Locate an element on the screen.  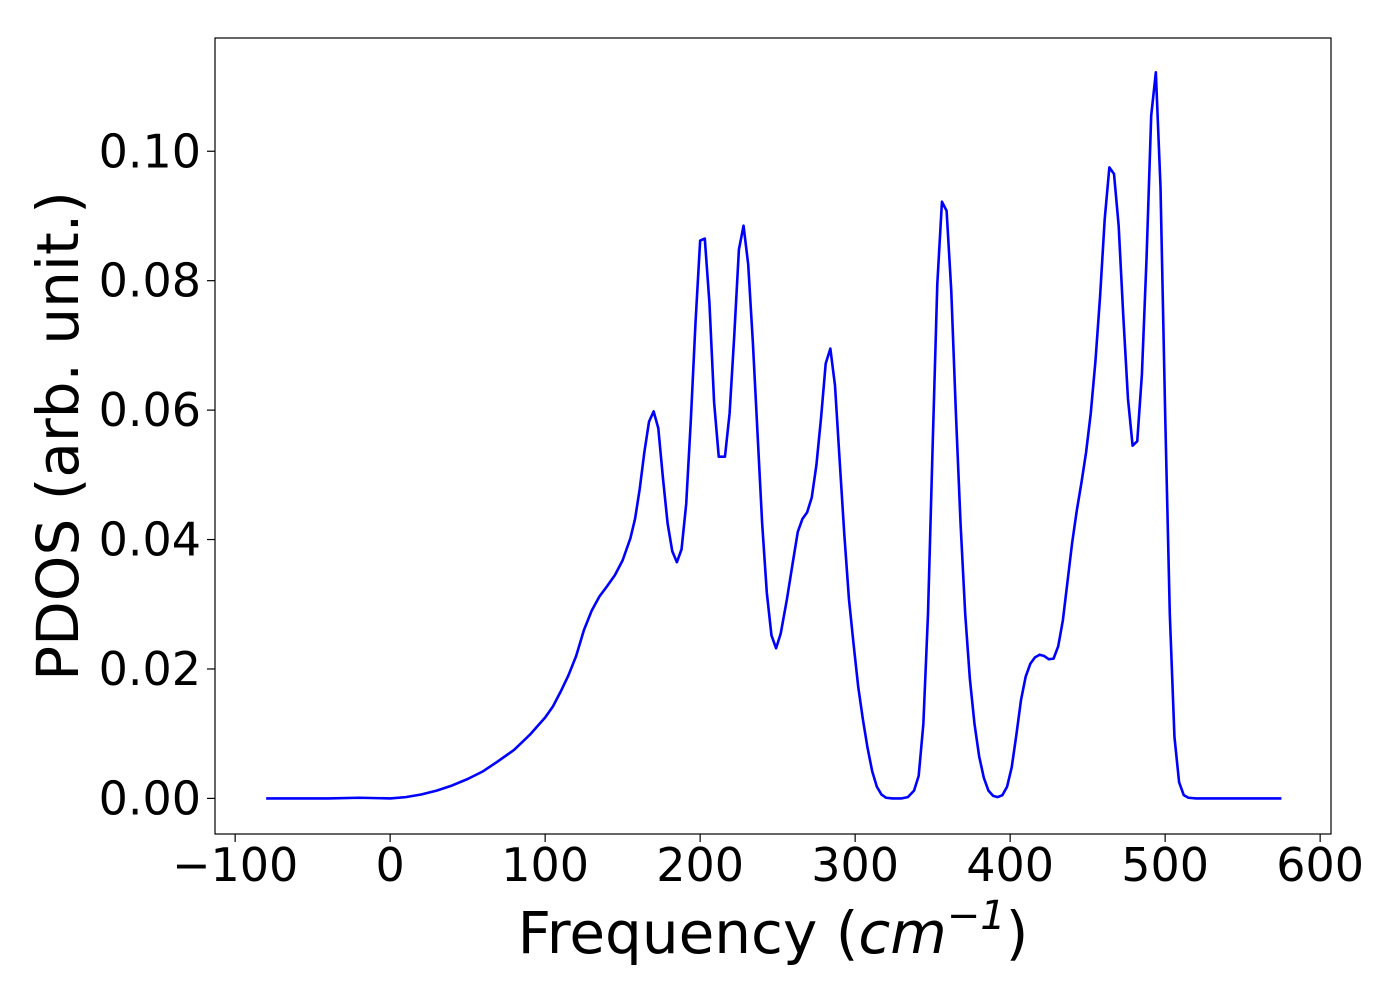
y-tick-label: 0.00 is located at coordinates (150, 798).